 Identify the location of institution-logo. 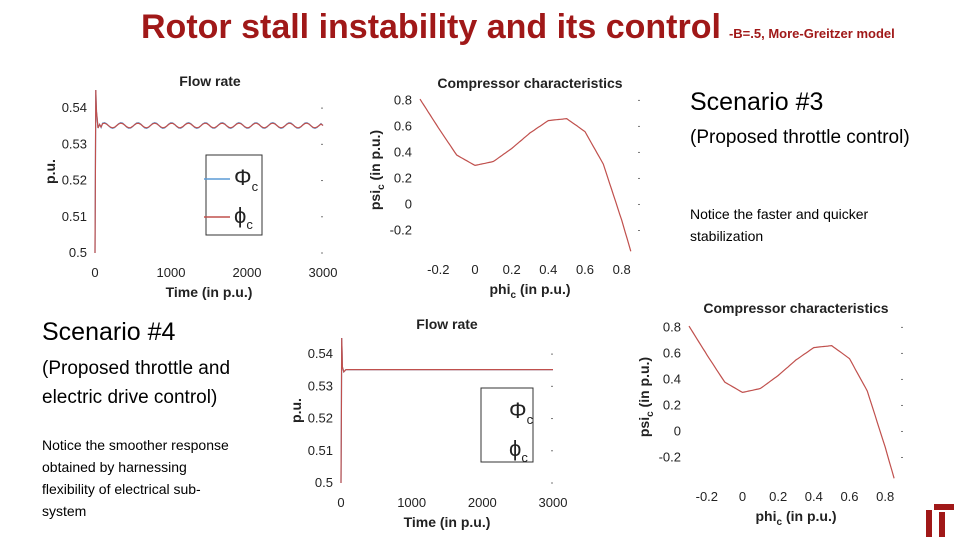
(940, 520).